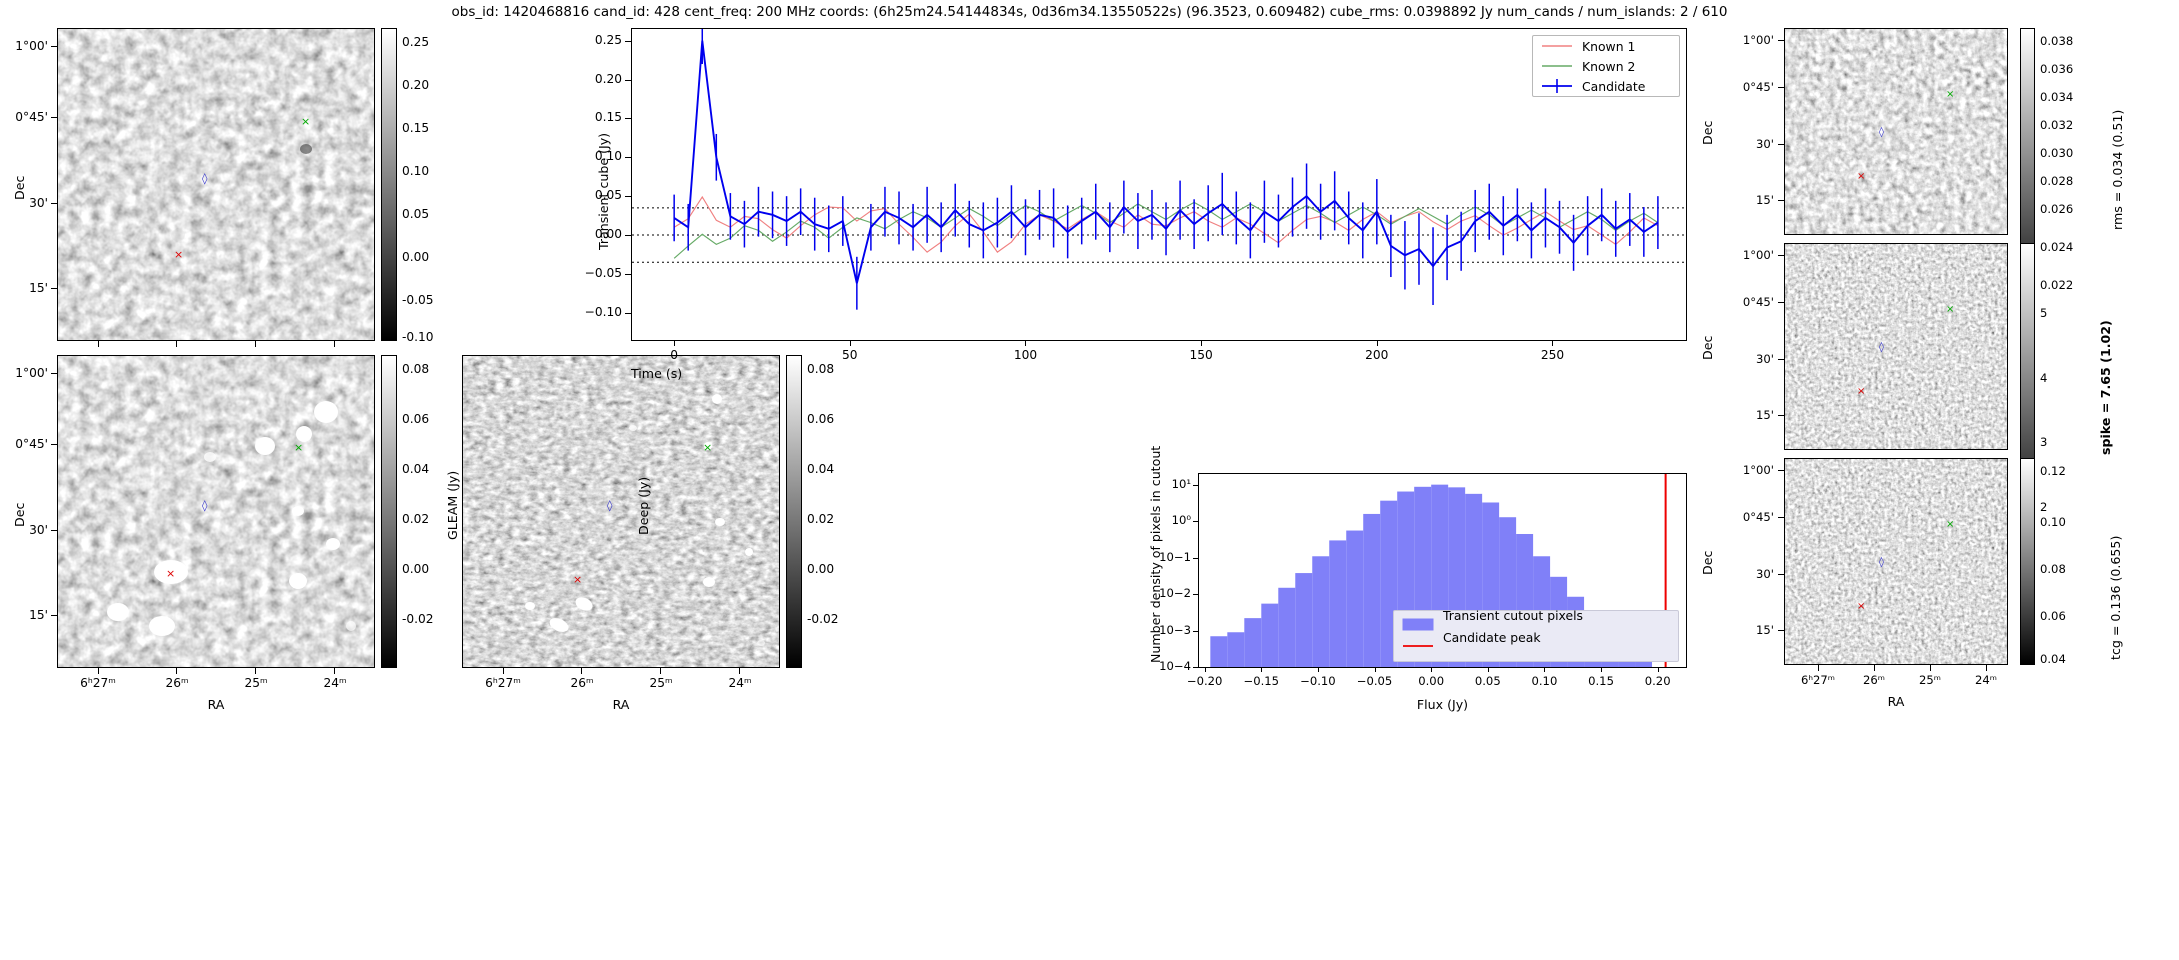  Describe the element at coordinates (1204, 681) in the screenshot. I see `histogram-xtick: −0.20` at that location.